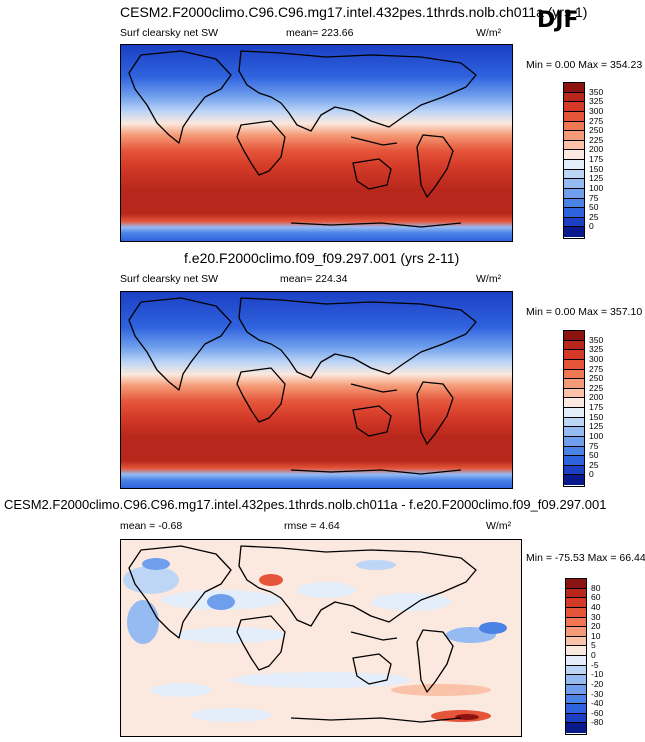 This screenshot has width=645, height=742. I want to click on panel-1-tick: 325, so click(596, 101).